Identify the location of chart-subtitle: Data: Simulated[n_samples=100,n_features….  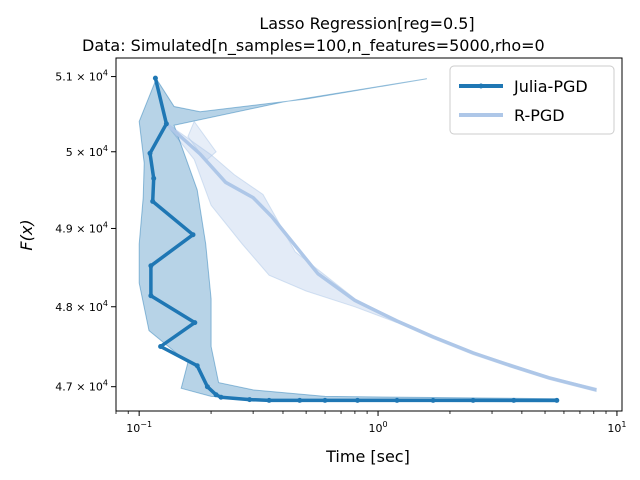
(313, 46).